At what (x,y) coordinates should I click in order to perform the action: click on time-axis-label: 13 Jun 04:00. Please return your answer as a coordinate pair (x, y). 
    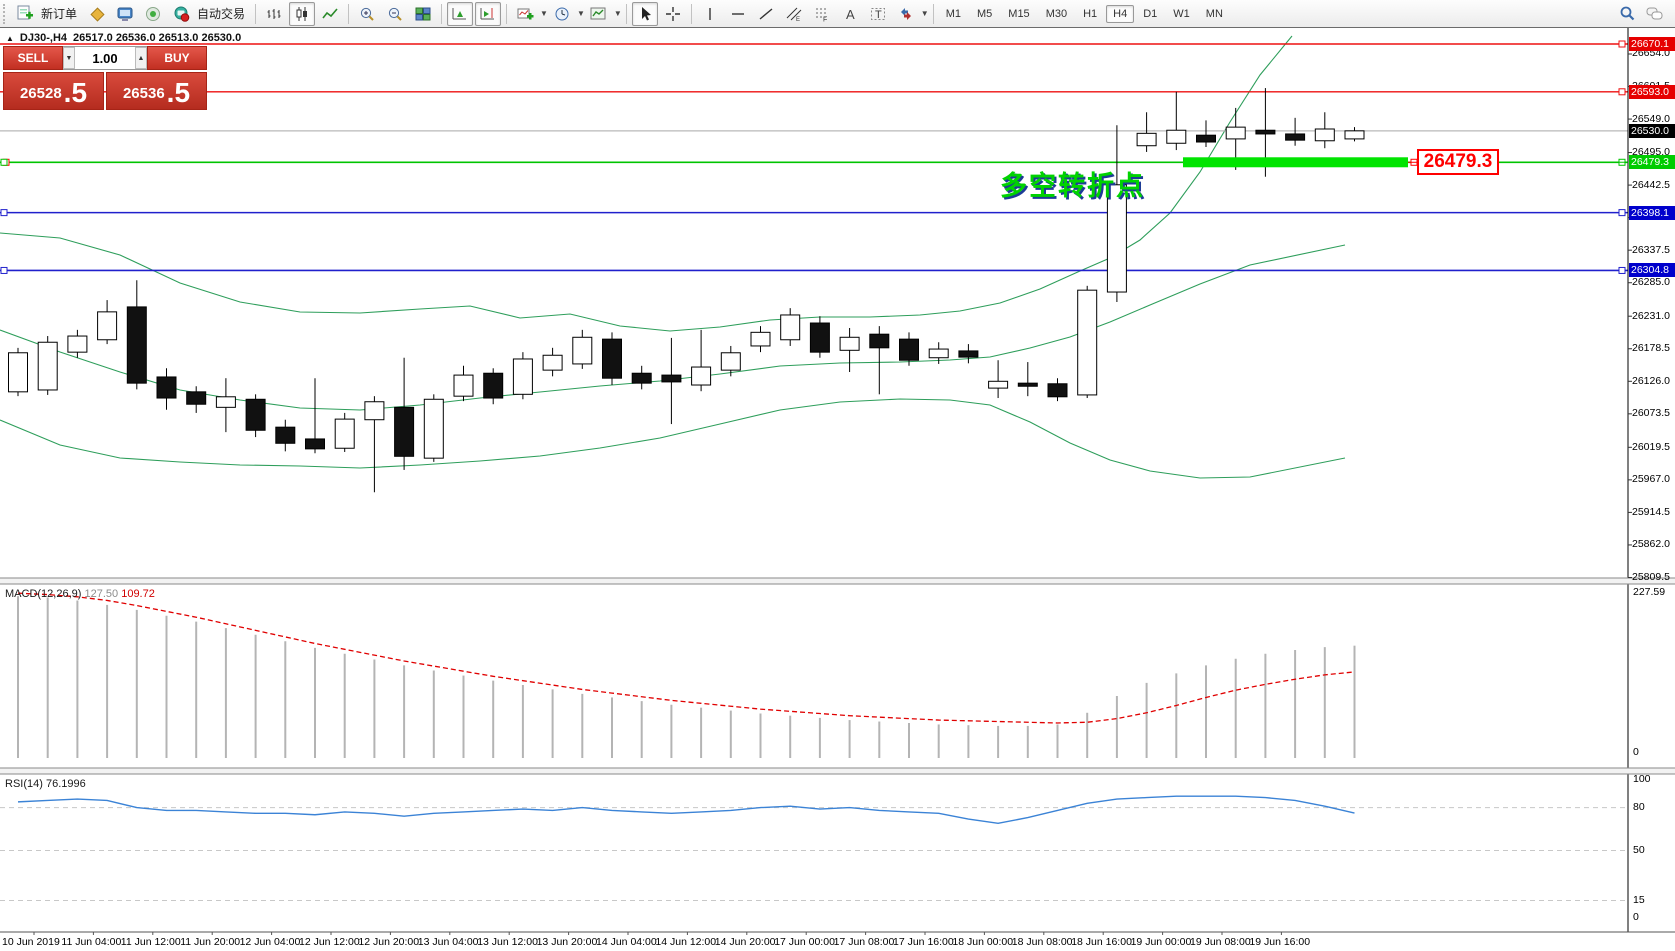
    Looking at the image, I should click on (448, 942).